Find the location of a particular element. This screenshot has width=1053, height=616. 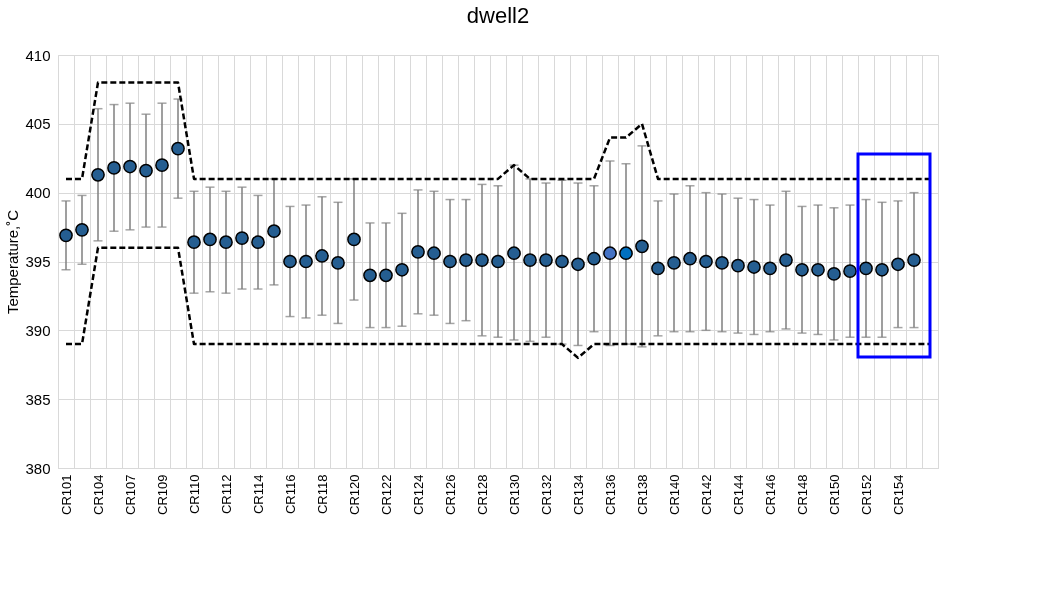

x-tick-label: CR128 is located at coordinates (482, 494).